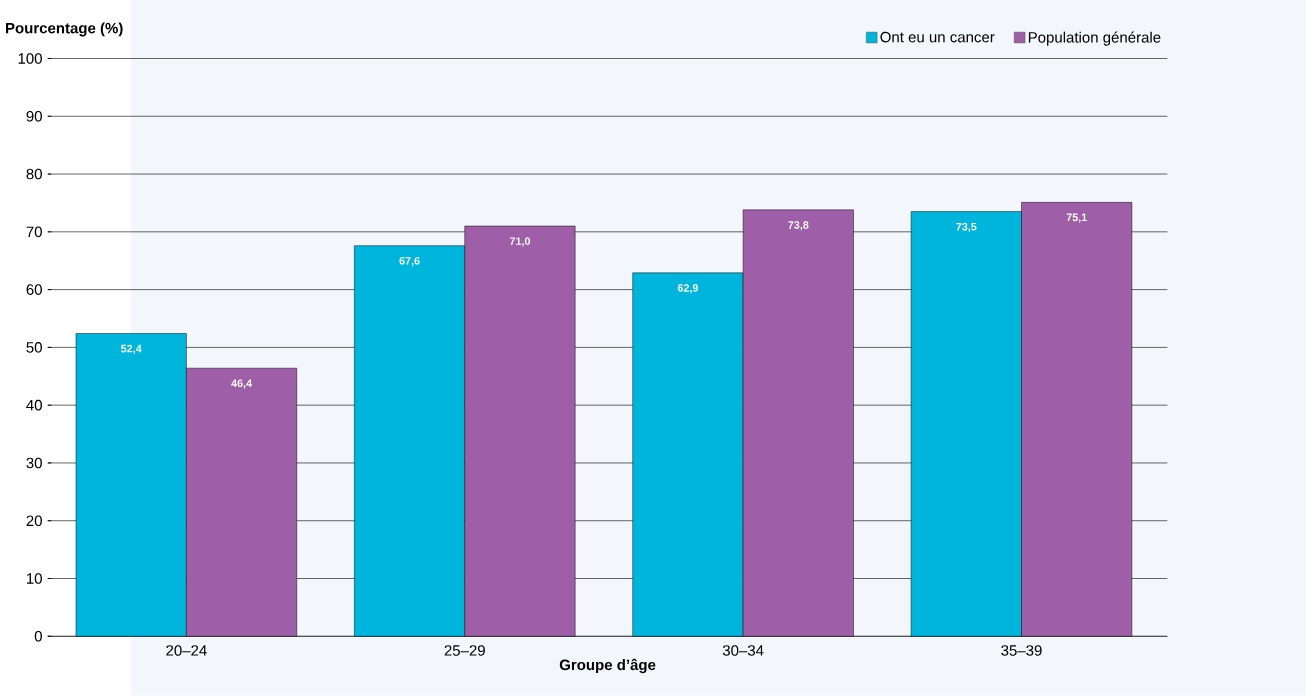 The image size is (1306, 696). What do you see at coordinates (34, 232) in the screenshot?
I see `y-tick-label: 70` at bounding box center [34, 232].